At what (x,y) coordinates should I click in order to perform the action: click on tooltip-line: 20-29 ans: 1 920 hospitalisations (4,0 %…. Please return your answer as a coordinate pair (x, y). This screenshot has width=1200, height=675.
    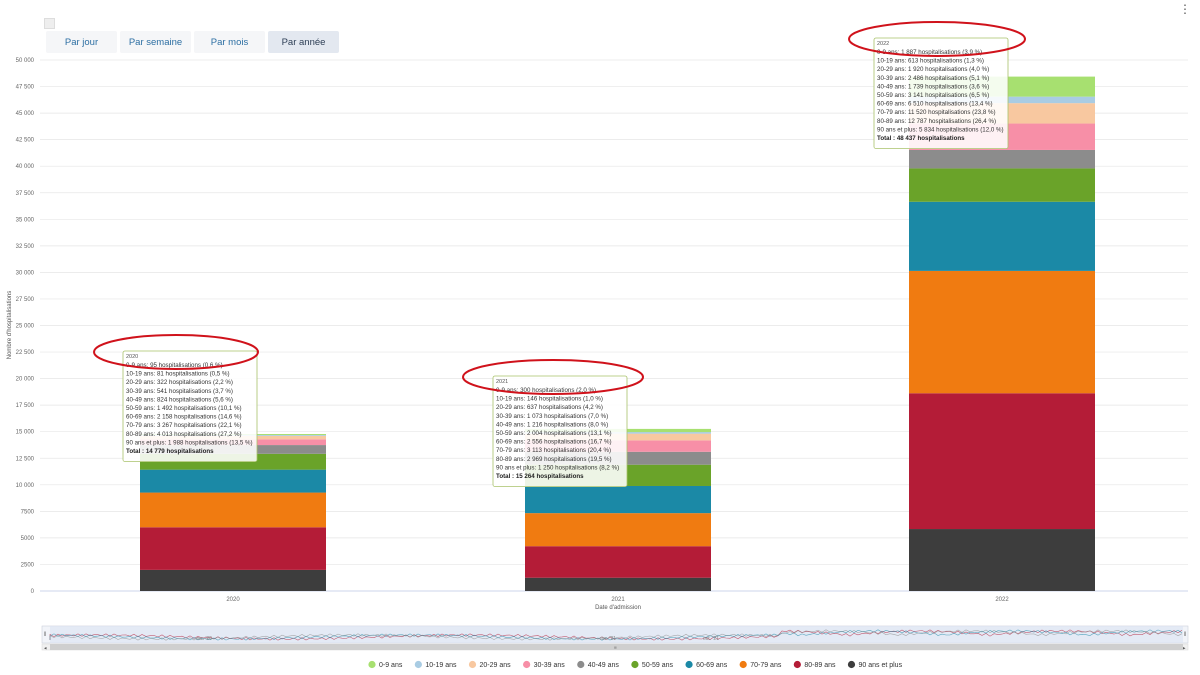
    Looking at the image, I should click on (933, 69).